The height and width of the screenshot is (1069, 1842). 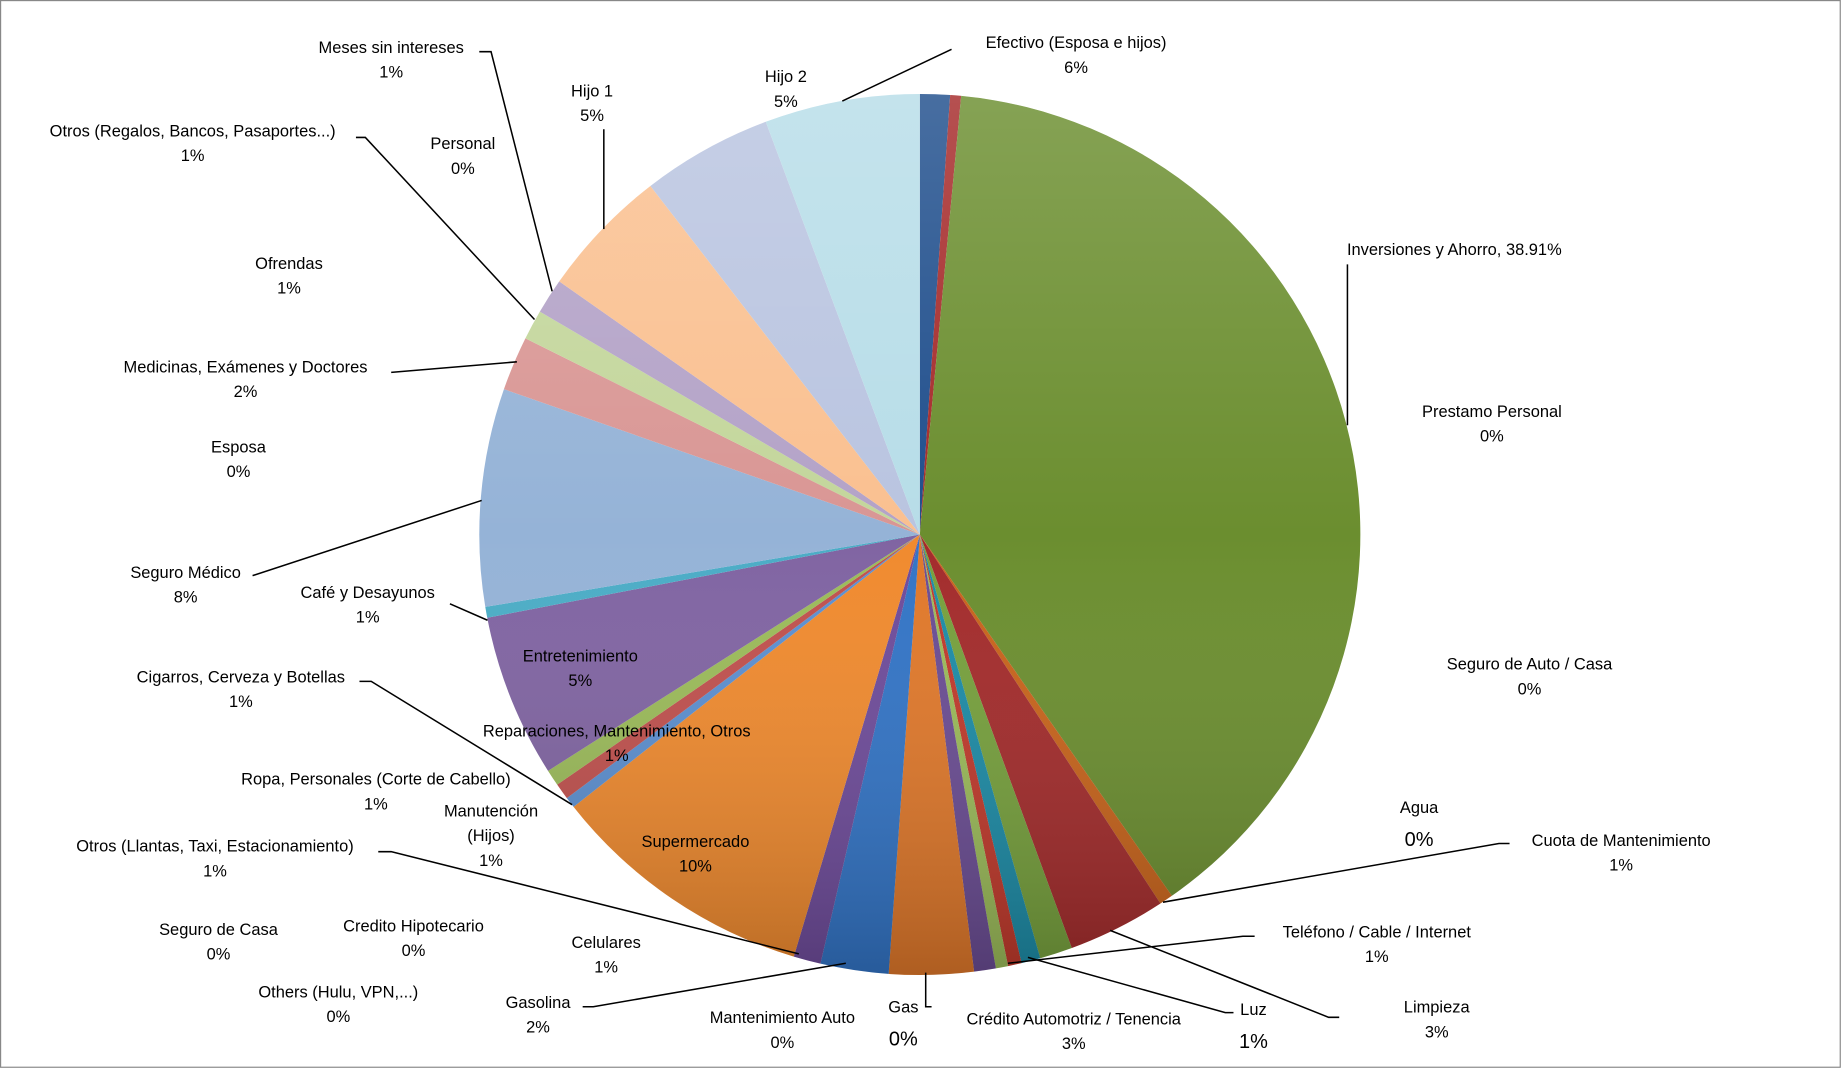 What do you see at coordinates (368, 605) in the screenshot?
I see `data-label: Café y Desayunos 1%` at bounding box center [368, 605].